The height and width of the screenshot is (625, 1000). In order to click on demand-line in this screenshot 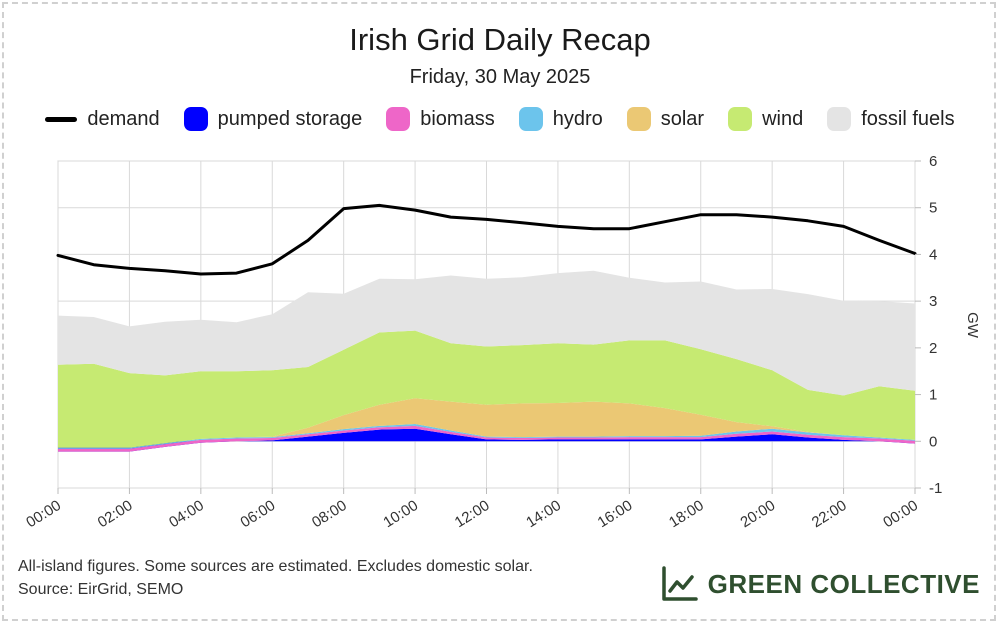, I will do `click(486, 239)`.